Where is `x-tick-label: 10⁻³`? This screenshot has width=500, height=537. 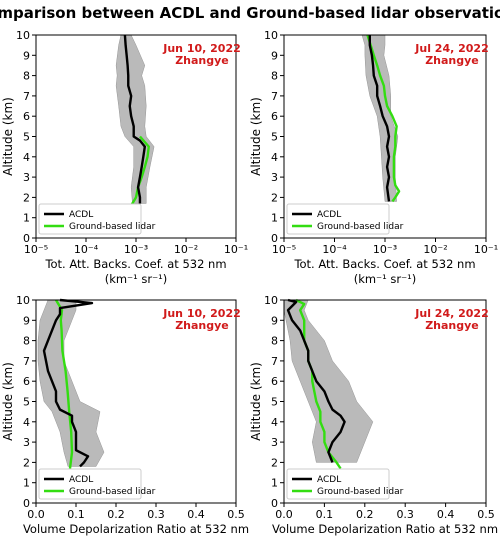
x-tick-label: 10⁻³ is located at coordinates (136, 249).